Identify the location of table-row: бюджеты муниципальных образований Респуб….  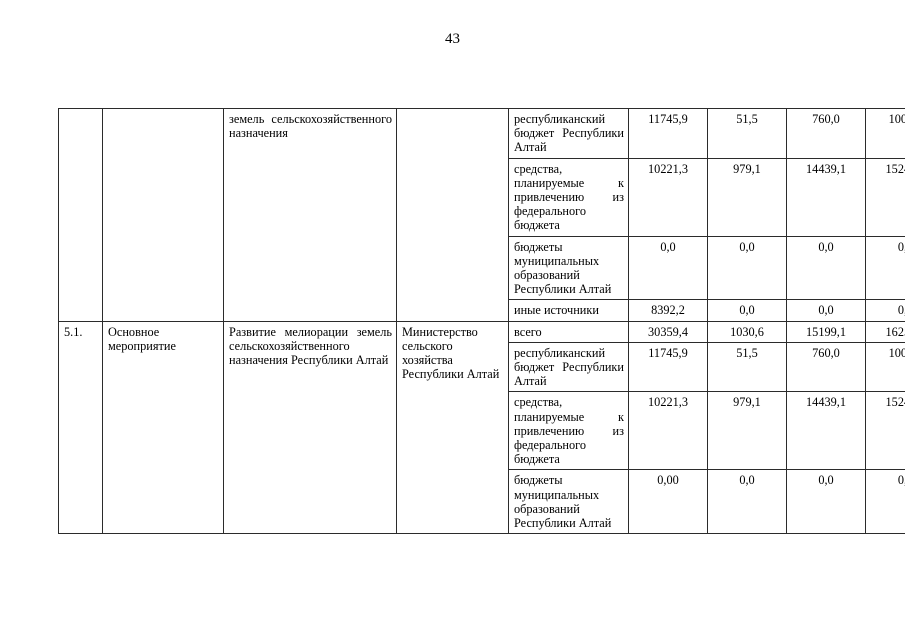
(482, 502).